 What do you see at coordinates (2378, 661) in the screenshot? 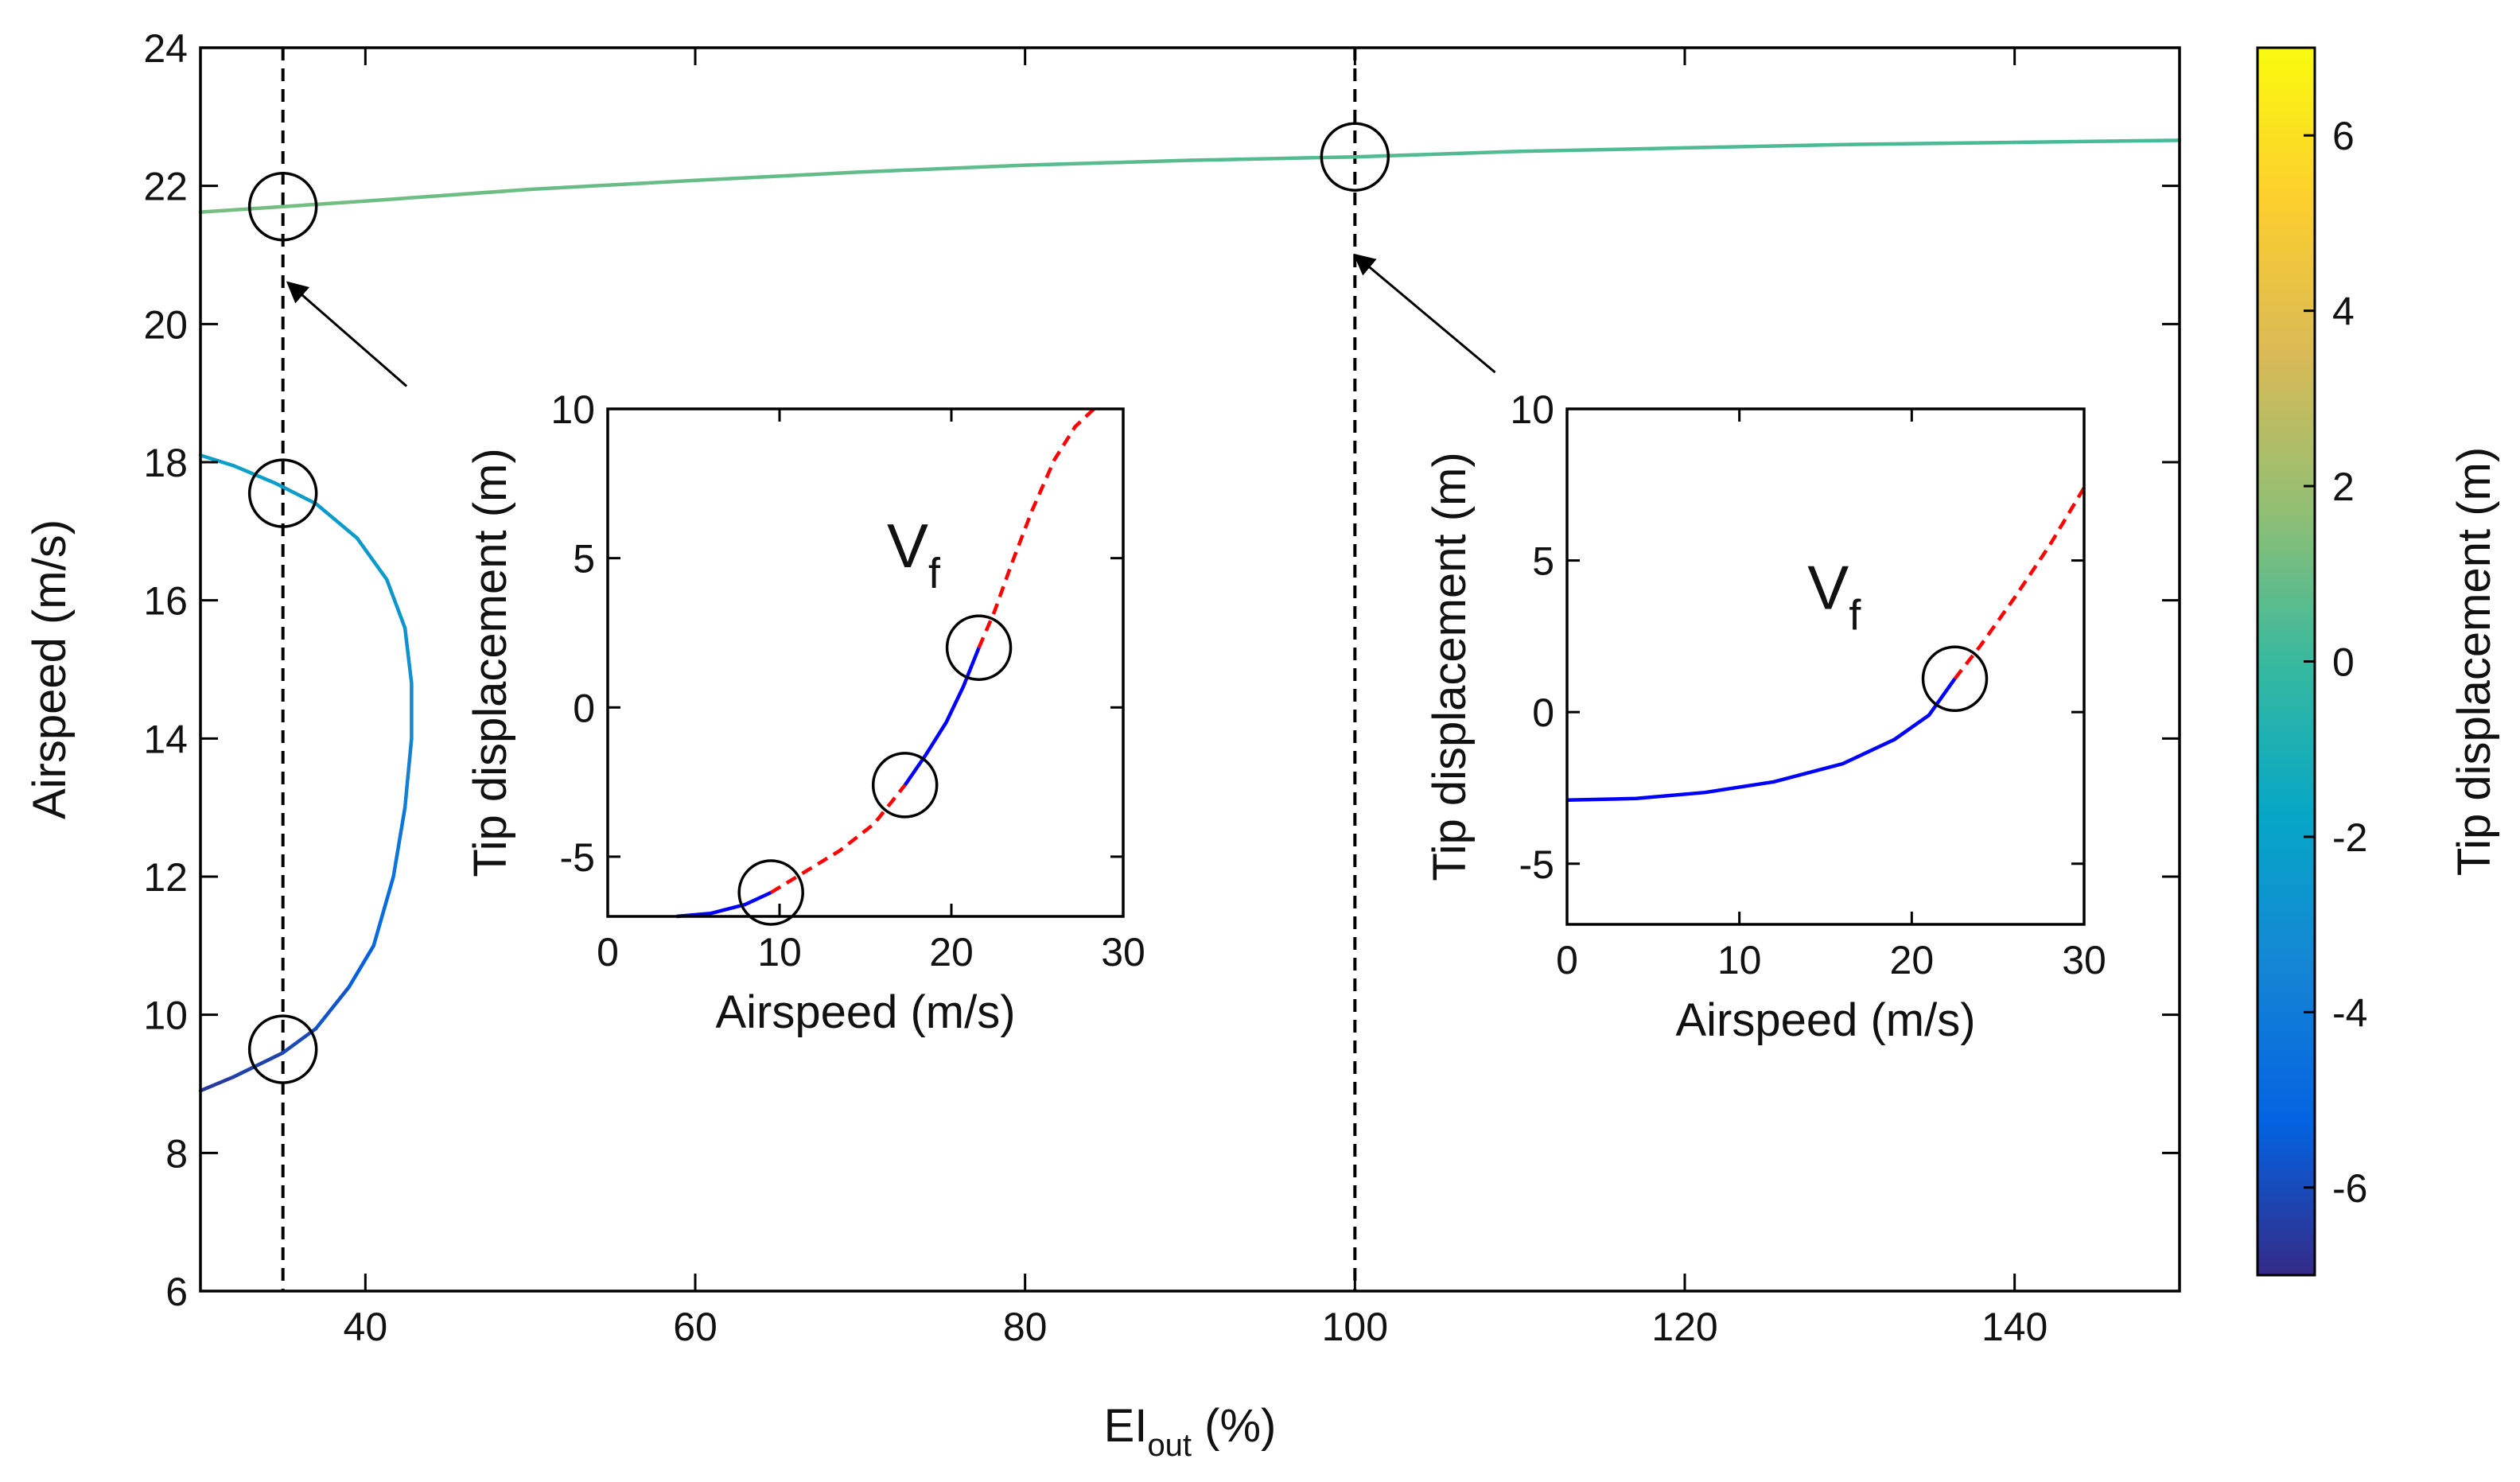
I see `colorbar: -6 -4 -2 0 2 4 6 Tip displacement (m)` at bounding box center [2378, 661].